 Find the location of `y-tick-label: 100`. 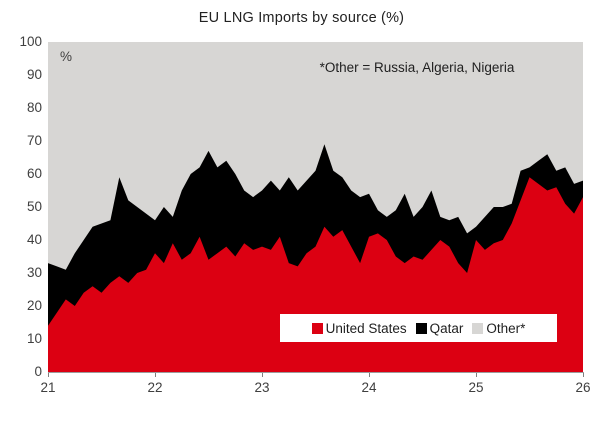

y-tick-label: 100 is located at coordinates (30, 41).